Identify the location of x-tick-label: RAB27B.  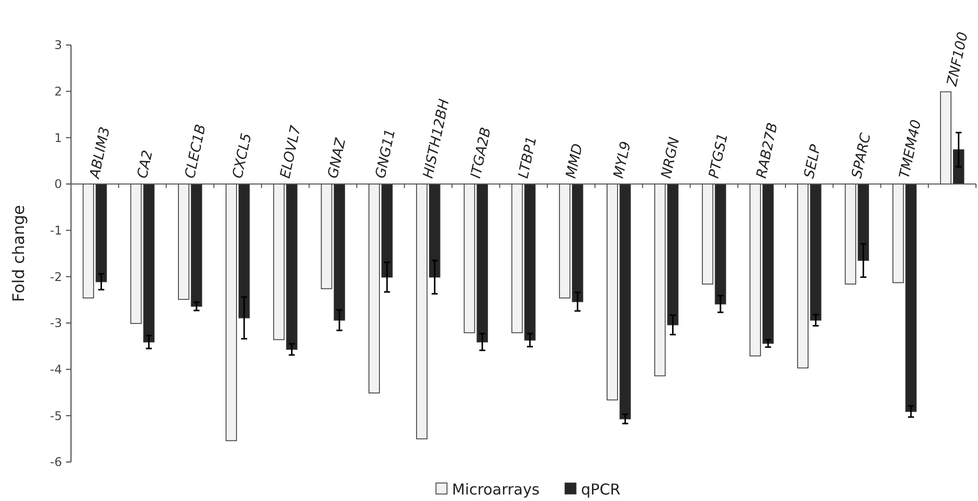
(768, 150).